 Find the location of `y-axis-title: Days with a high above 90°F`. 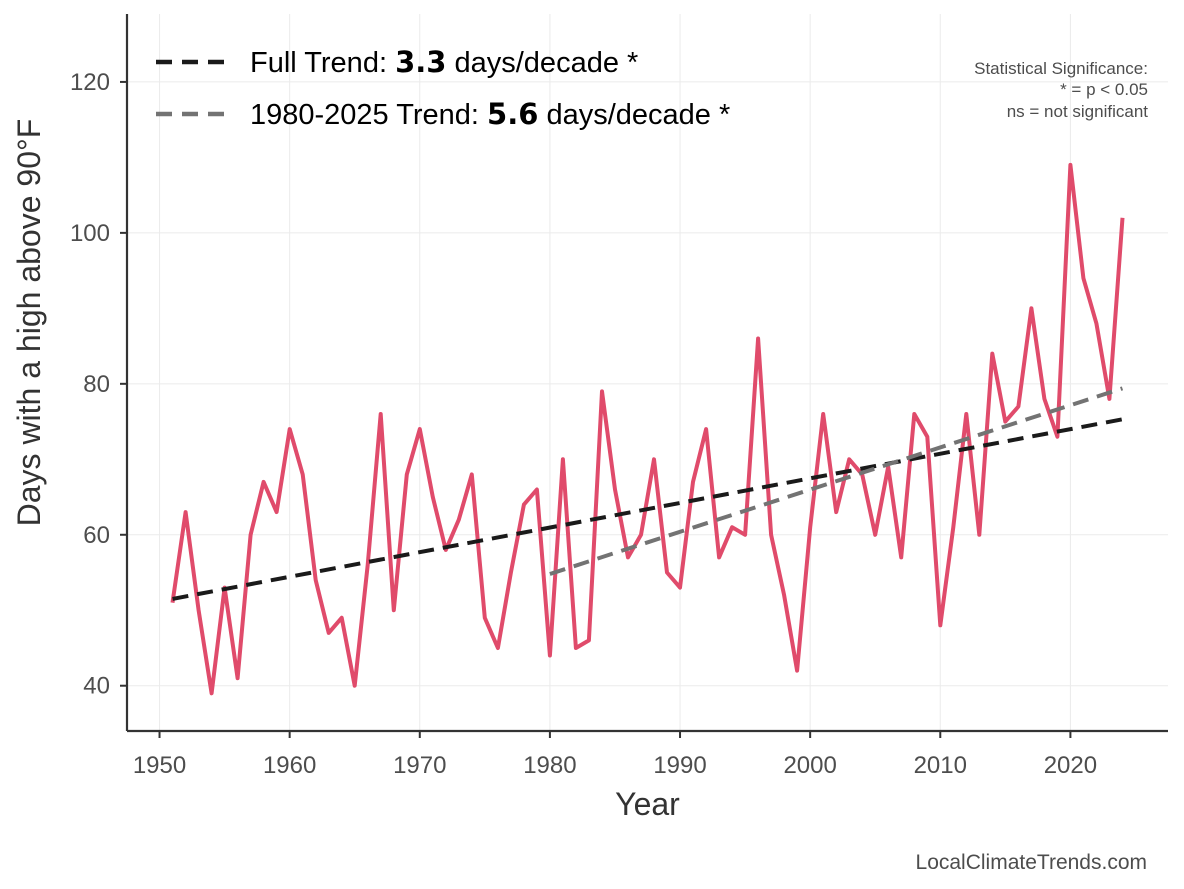

y-axis-title: Days with a high above 90°F is located at coordinates (29, 323).